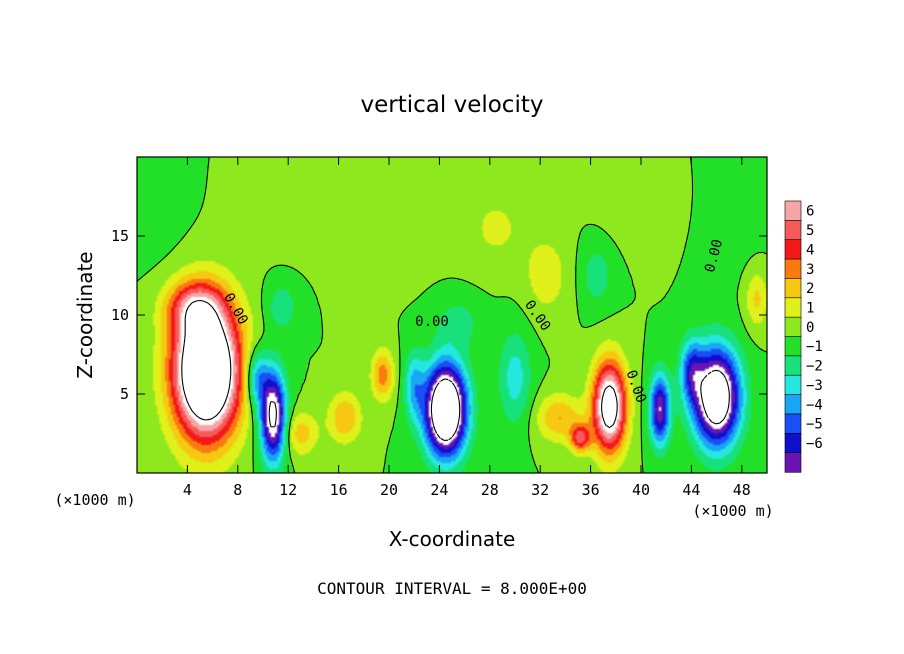  I want to click on x-tick-label: 32, so click(540, 490).